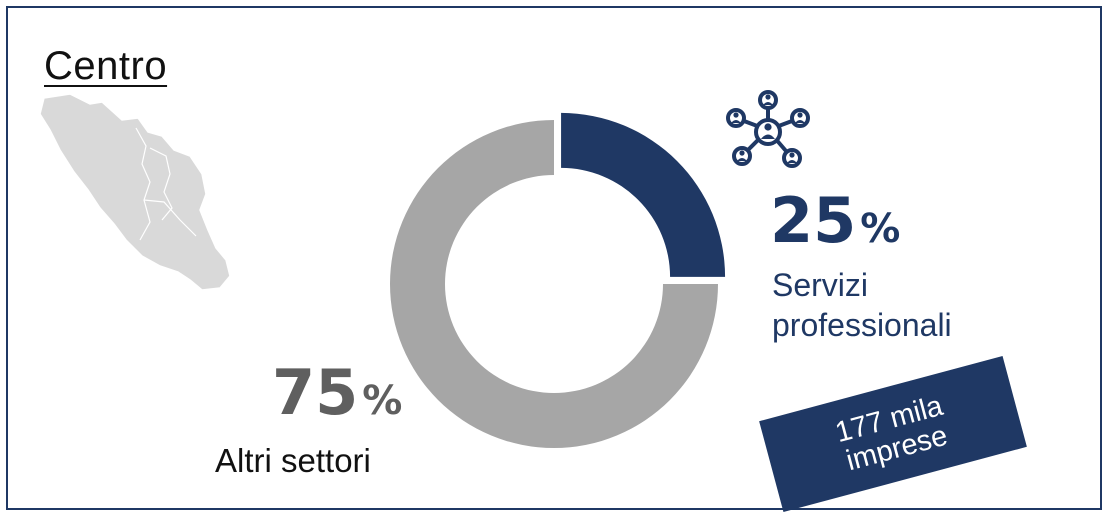  I want to click on secondary-percentage: 75%, so click(337, 393).